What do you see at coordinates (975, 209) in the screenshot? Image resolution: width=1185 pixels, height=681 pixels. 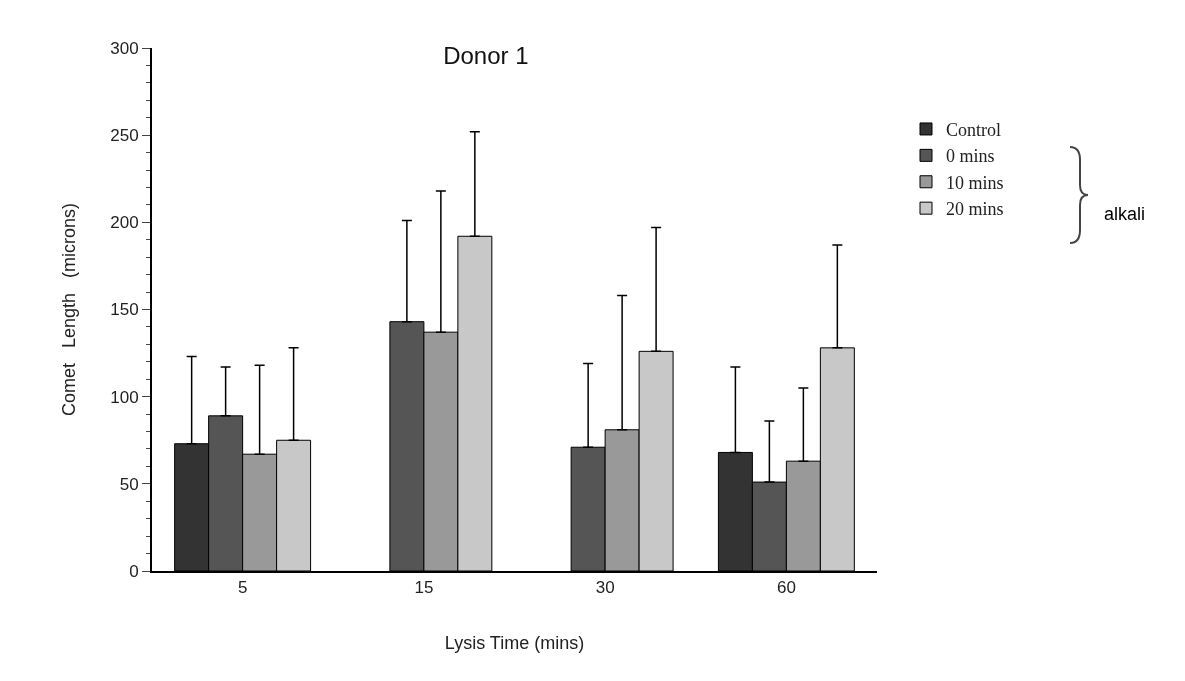 I see `legend-label: 20 mins` at bounding box center [975, 209].